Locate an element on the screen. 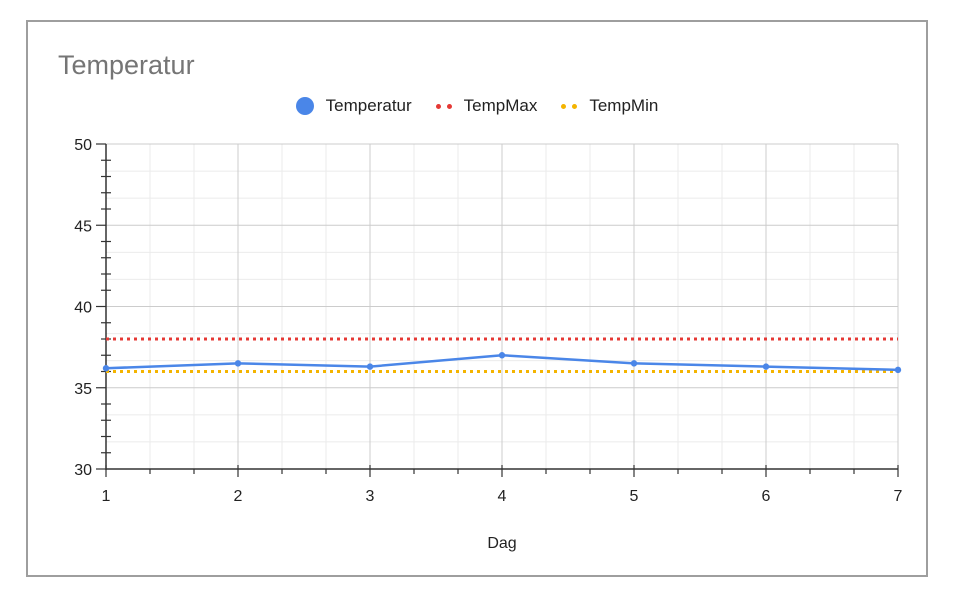  legend-item-temperatur: Temperatur is located at coordinates (353, 106).